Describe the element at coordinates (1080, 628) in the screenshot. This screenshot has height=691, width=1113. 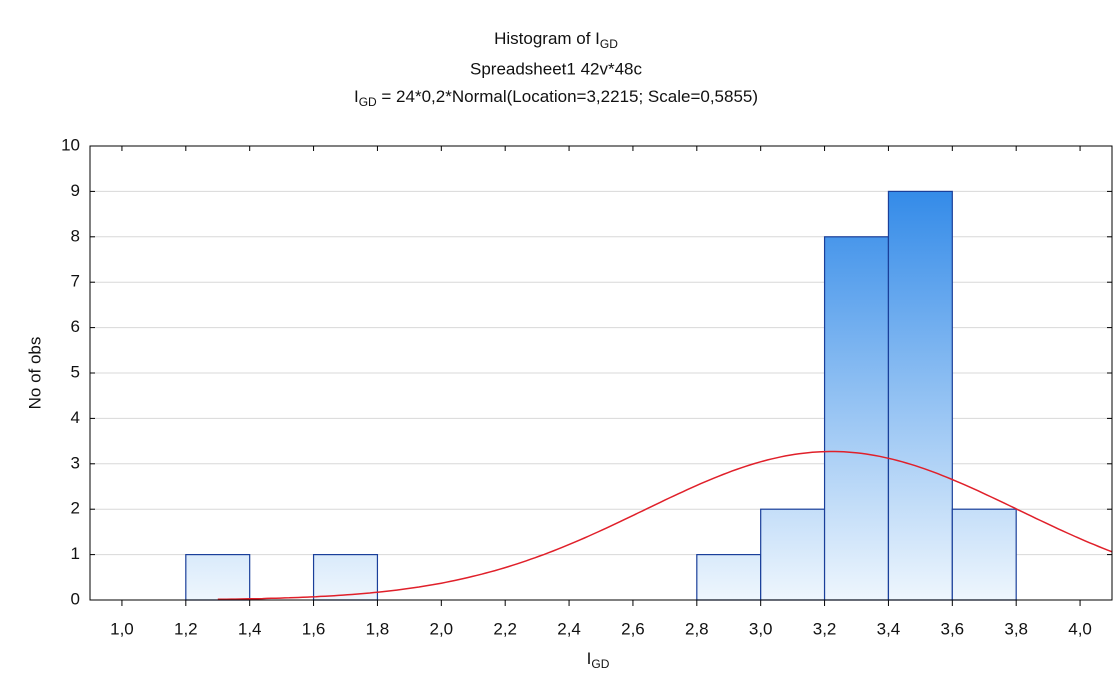
I see `x-tick-label: 4,0` at that location.